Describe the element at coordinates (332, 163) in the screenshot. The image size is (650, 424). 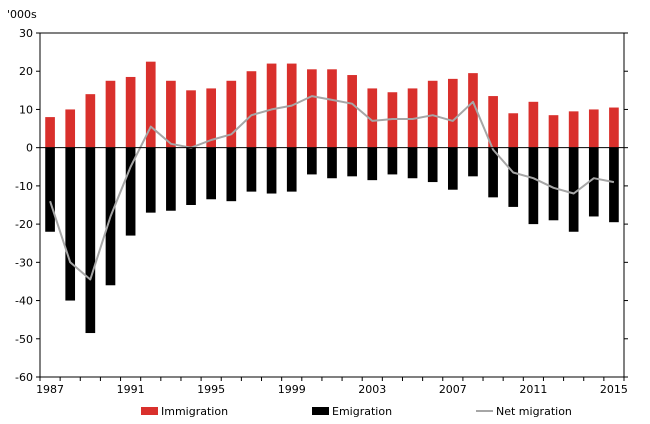
I see `emigration-bar-2001` at that location.